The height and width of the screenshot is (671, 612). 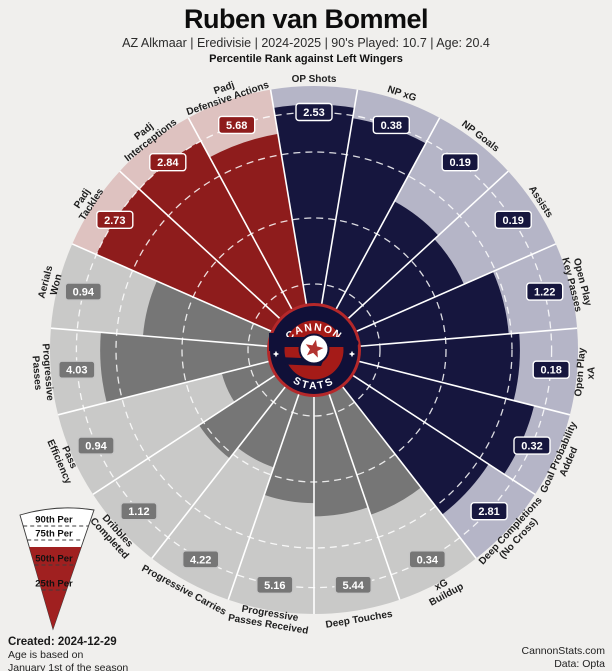 I want to click on value-box: 5.16, so click(x=275, y=584).